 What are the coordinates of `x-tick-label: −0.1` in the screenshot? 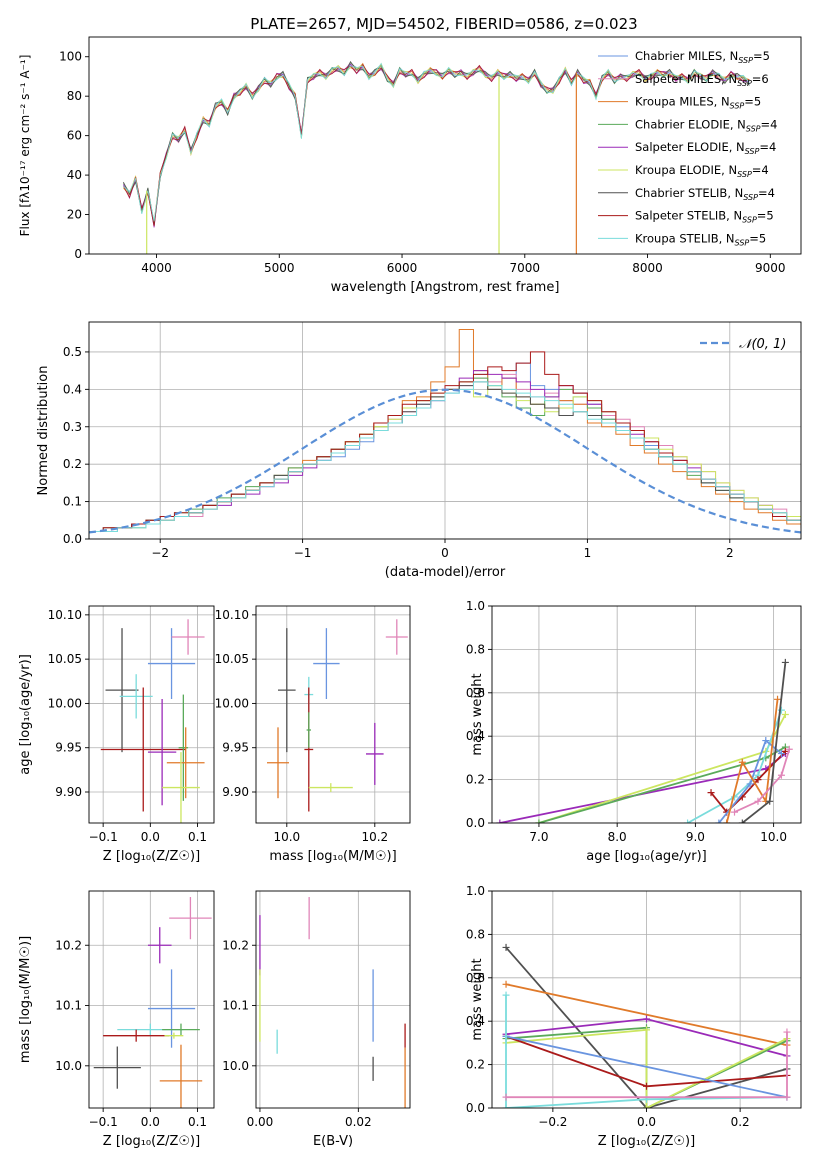 It's located at (103, 1122).